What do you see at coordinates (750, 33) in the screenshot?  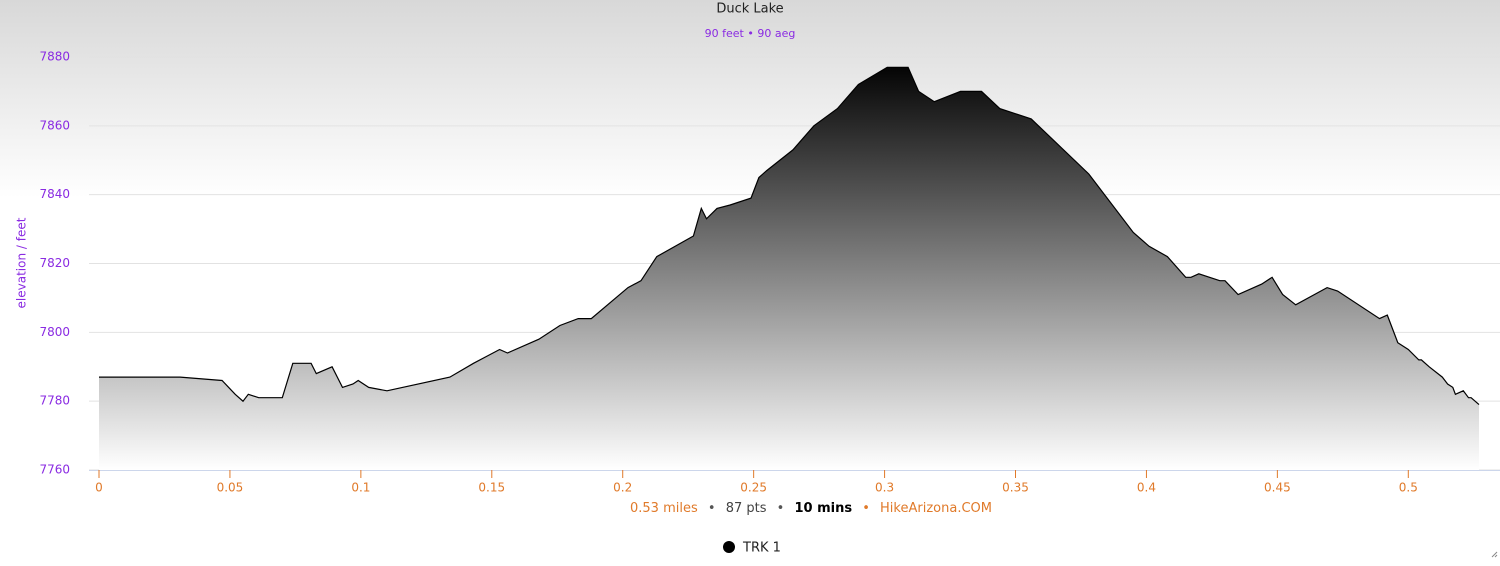 I see `chart-subtitle: 90 feet • 90 aeg` at bounding box center [750, 33].